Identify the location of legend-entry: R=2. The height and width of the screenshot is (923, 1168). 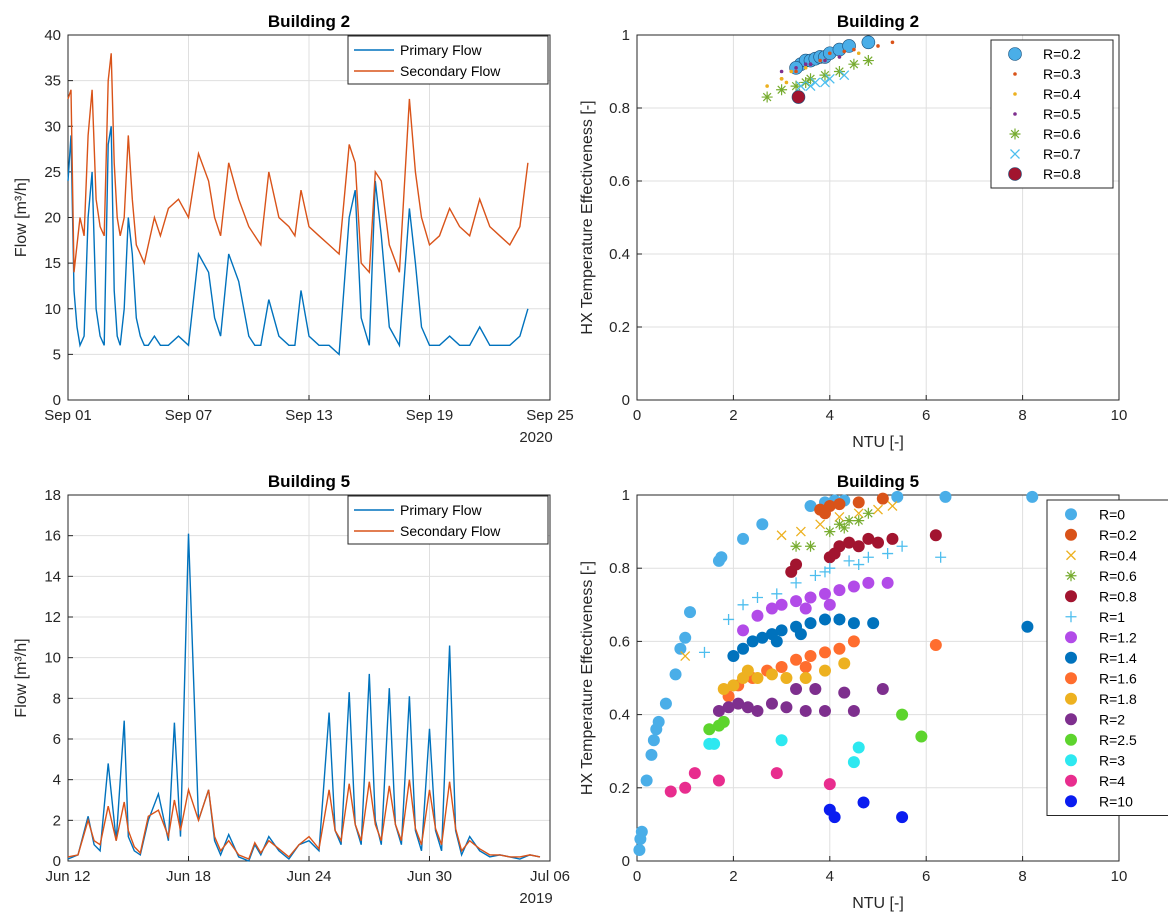
(1112, 719).